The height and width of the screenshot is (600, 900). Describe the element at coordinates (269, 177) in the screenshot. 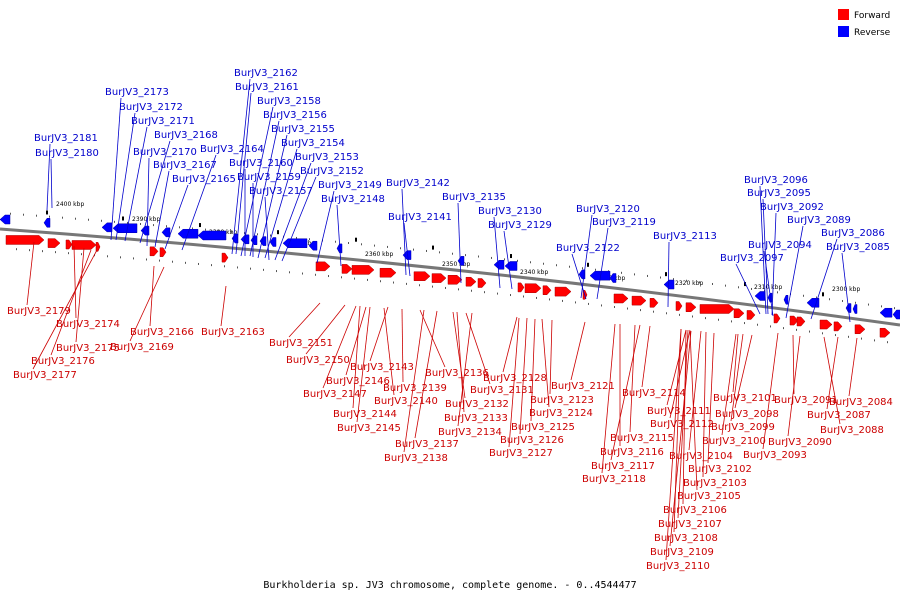

I see `reverse-gene-label: BurJV3_2159` at that location.